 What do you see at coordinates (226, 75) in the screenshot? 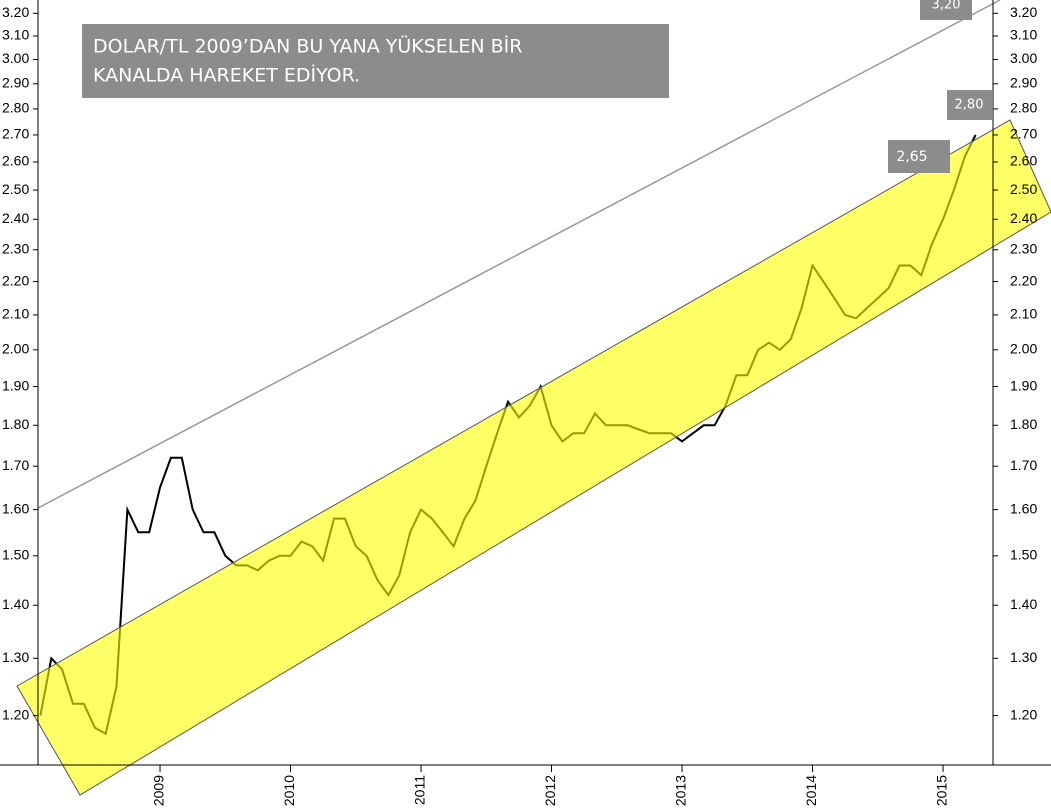
I see `annotation: KANALDA HAREKET EDİYOR.` at bounding box center [226, 75].